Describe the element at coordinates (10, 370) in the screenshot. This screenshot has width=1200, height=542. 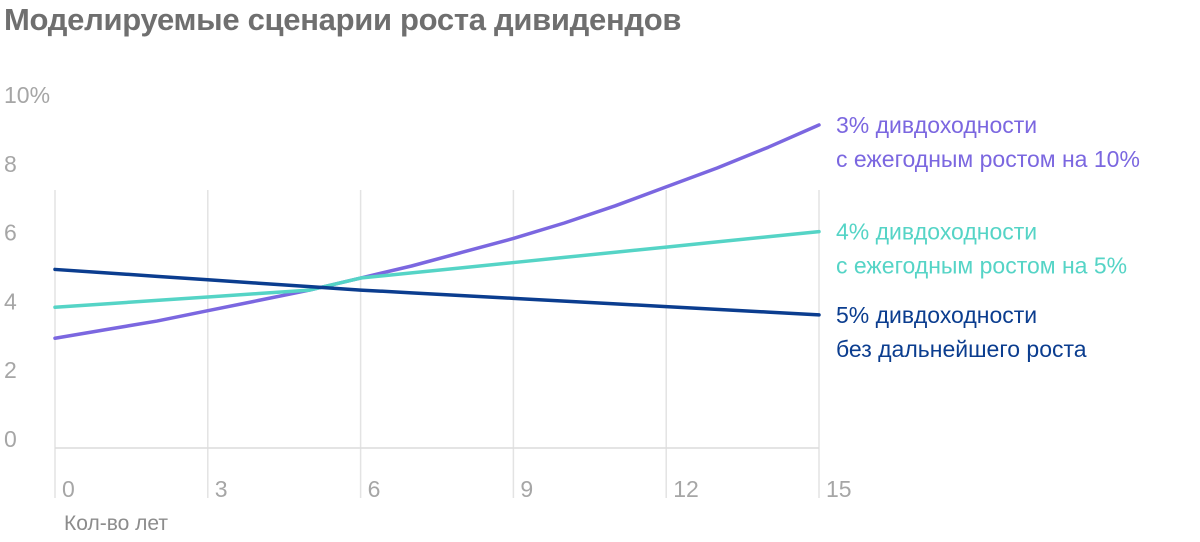
I see `y-tick-label-2: 2` at that location.